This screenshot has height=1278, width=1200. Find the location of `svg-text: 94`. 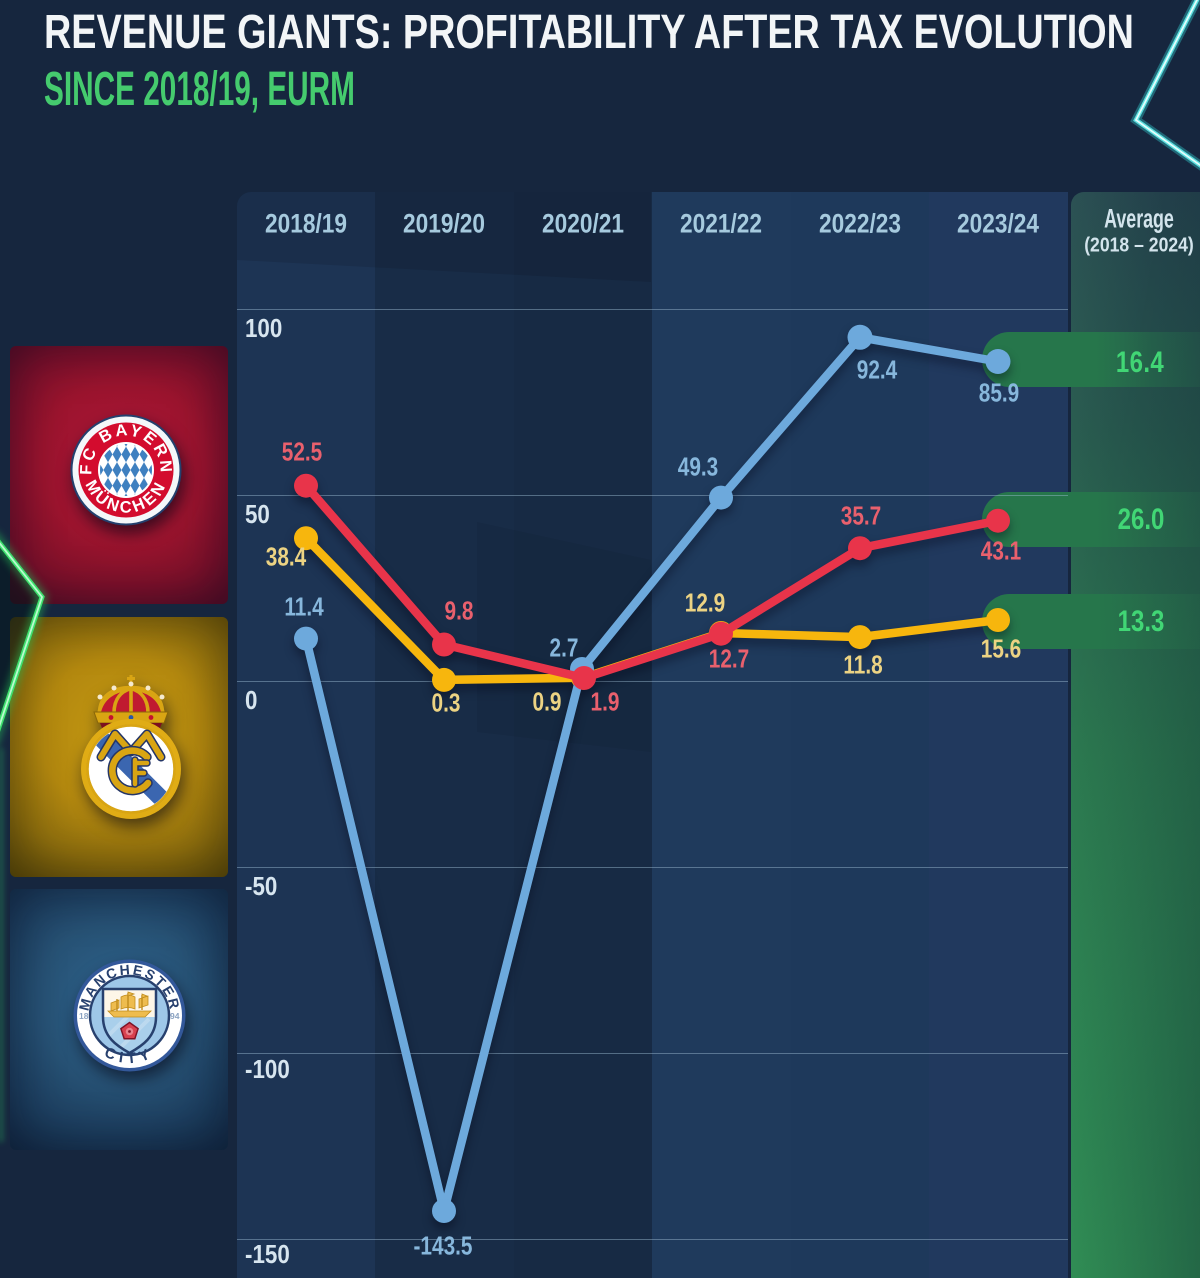

svg-text: 94 is located at coordinates (175, 1016).